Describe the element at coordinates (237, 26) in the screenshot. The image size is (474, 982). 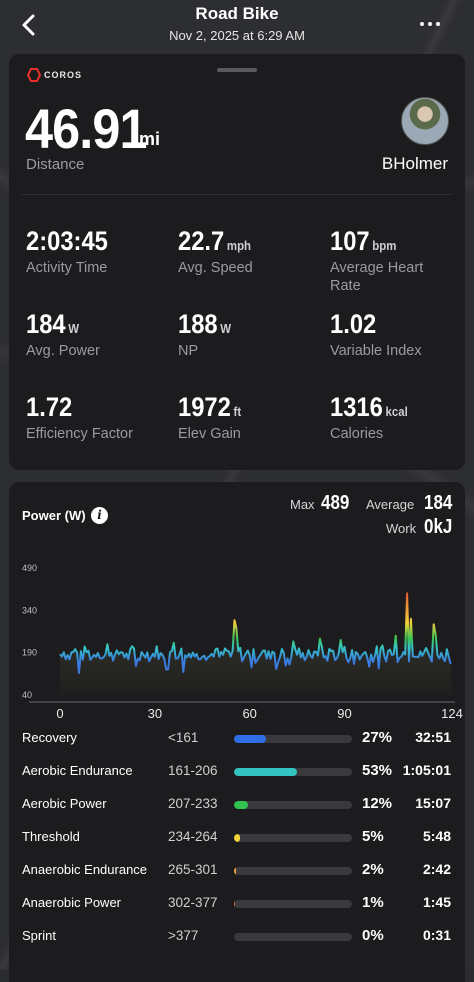
I see `top-bar: Road Bike Nov 2, 2025 at 6:29 AM` at that location.